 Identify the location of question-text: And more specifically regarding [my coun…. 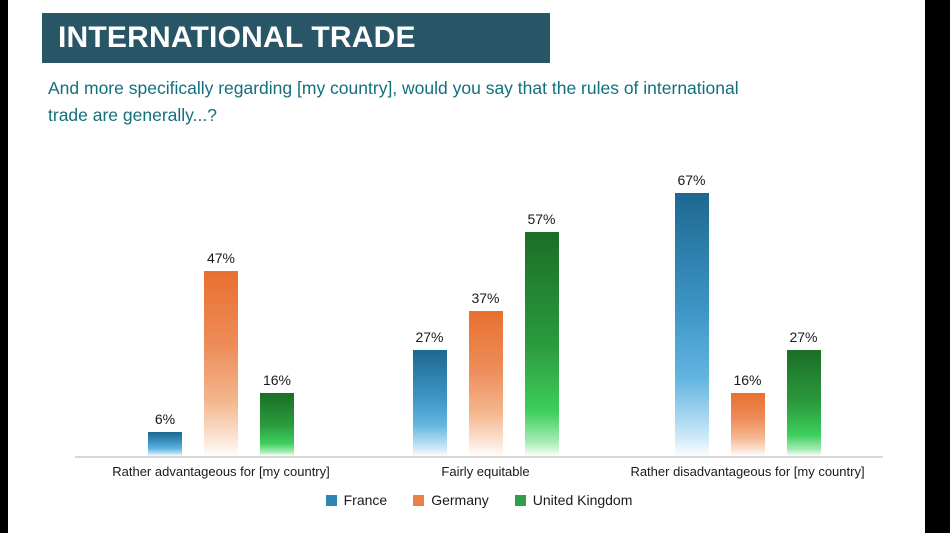
(393, 102).